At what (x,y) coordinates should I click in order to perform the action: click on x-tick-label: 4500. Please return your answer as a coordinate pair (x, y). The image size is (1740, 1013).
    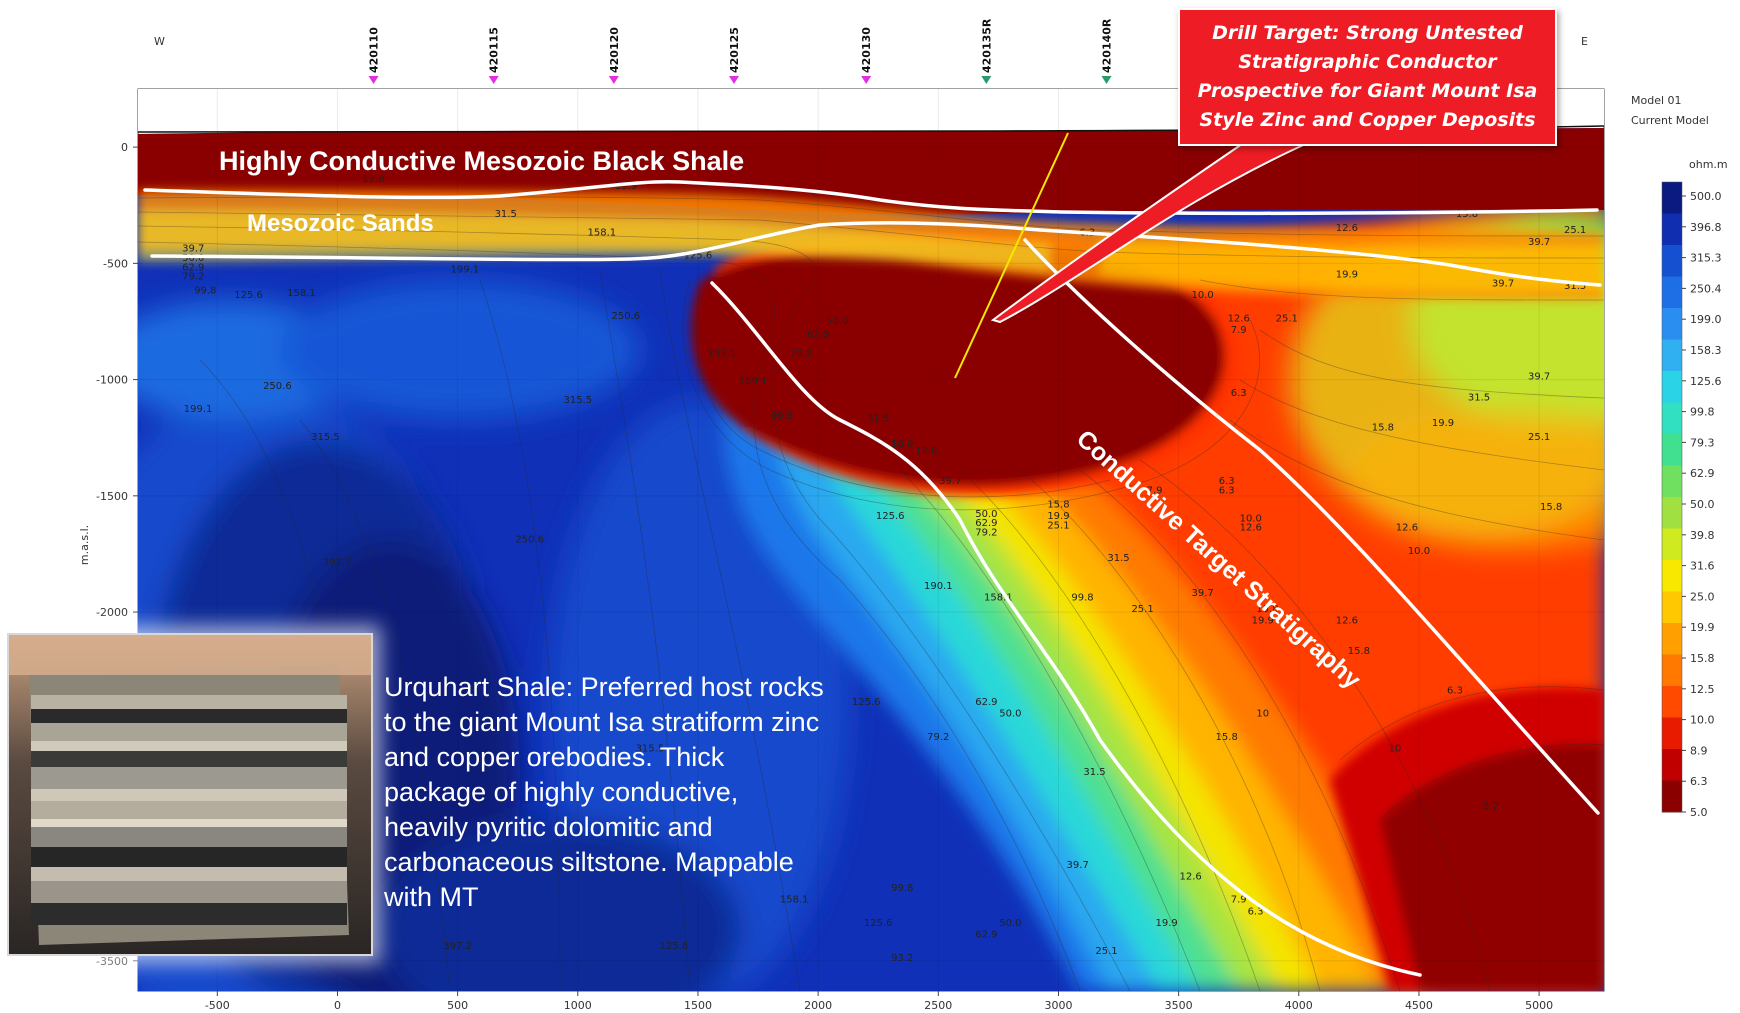
    Looking at the image, I should click on (1419, 1005).